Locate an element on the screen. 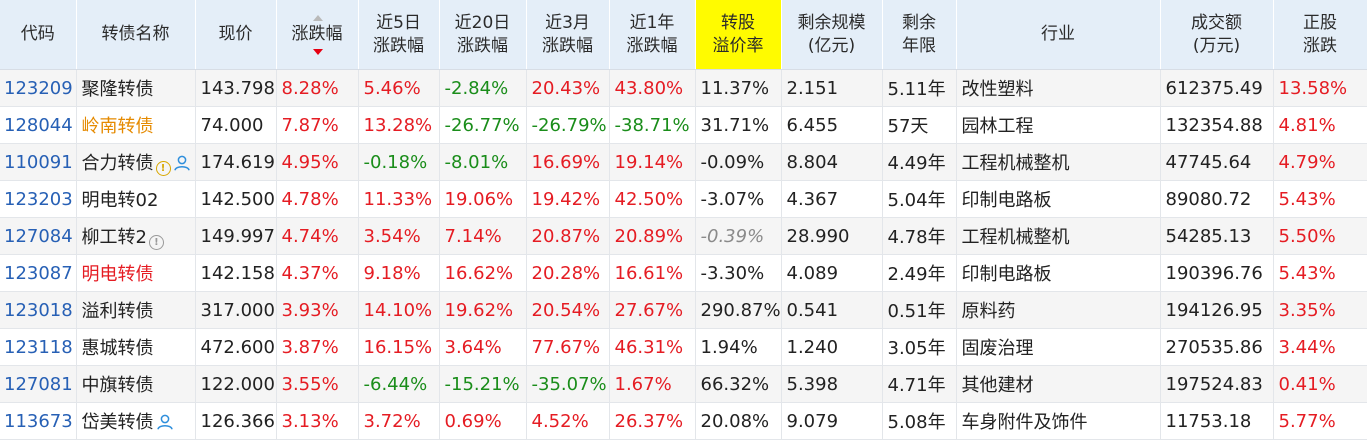  cell-price: 472.600 is located at coordinates (236, 347).